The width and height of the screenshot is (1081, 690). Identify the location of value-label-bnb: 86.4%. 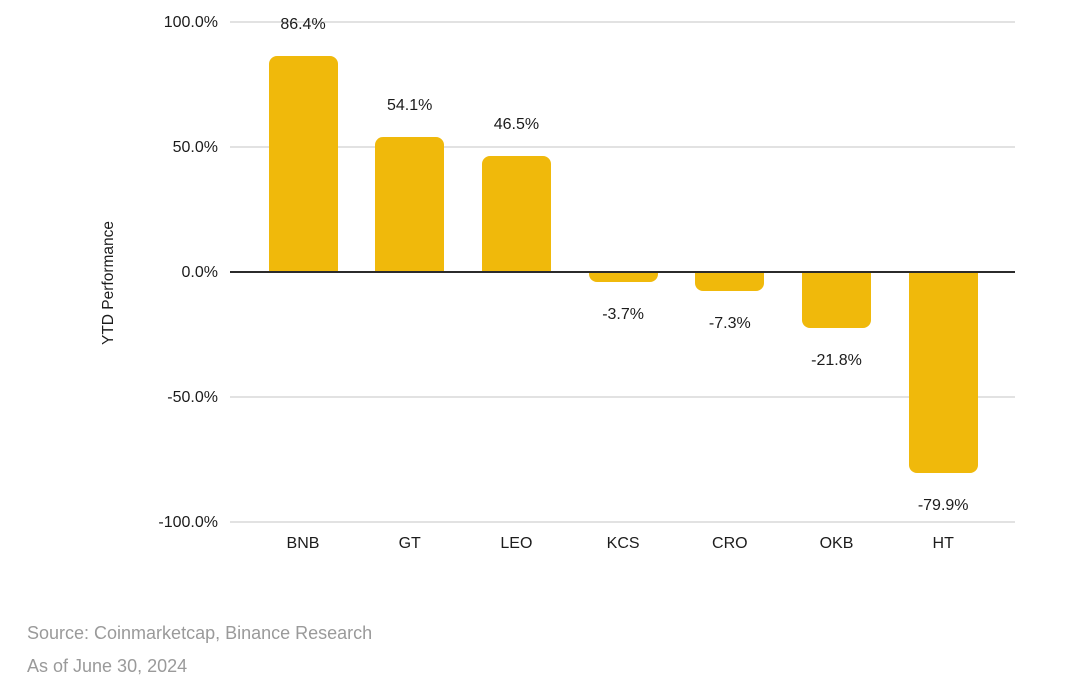
(303, 24).